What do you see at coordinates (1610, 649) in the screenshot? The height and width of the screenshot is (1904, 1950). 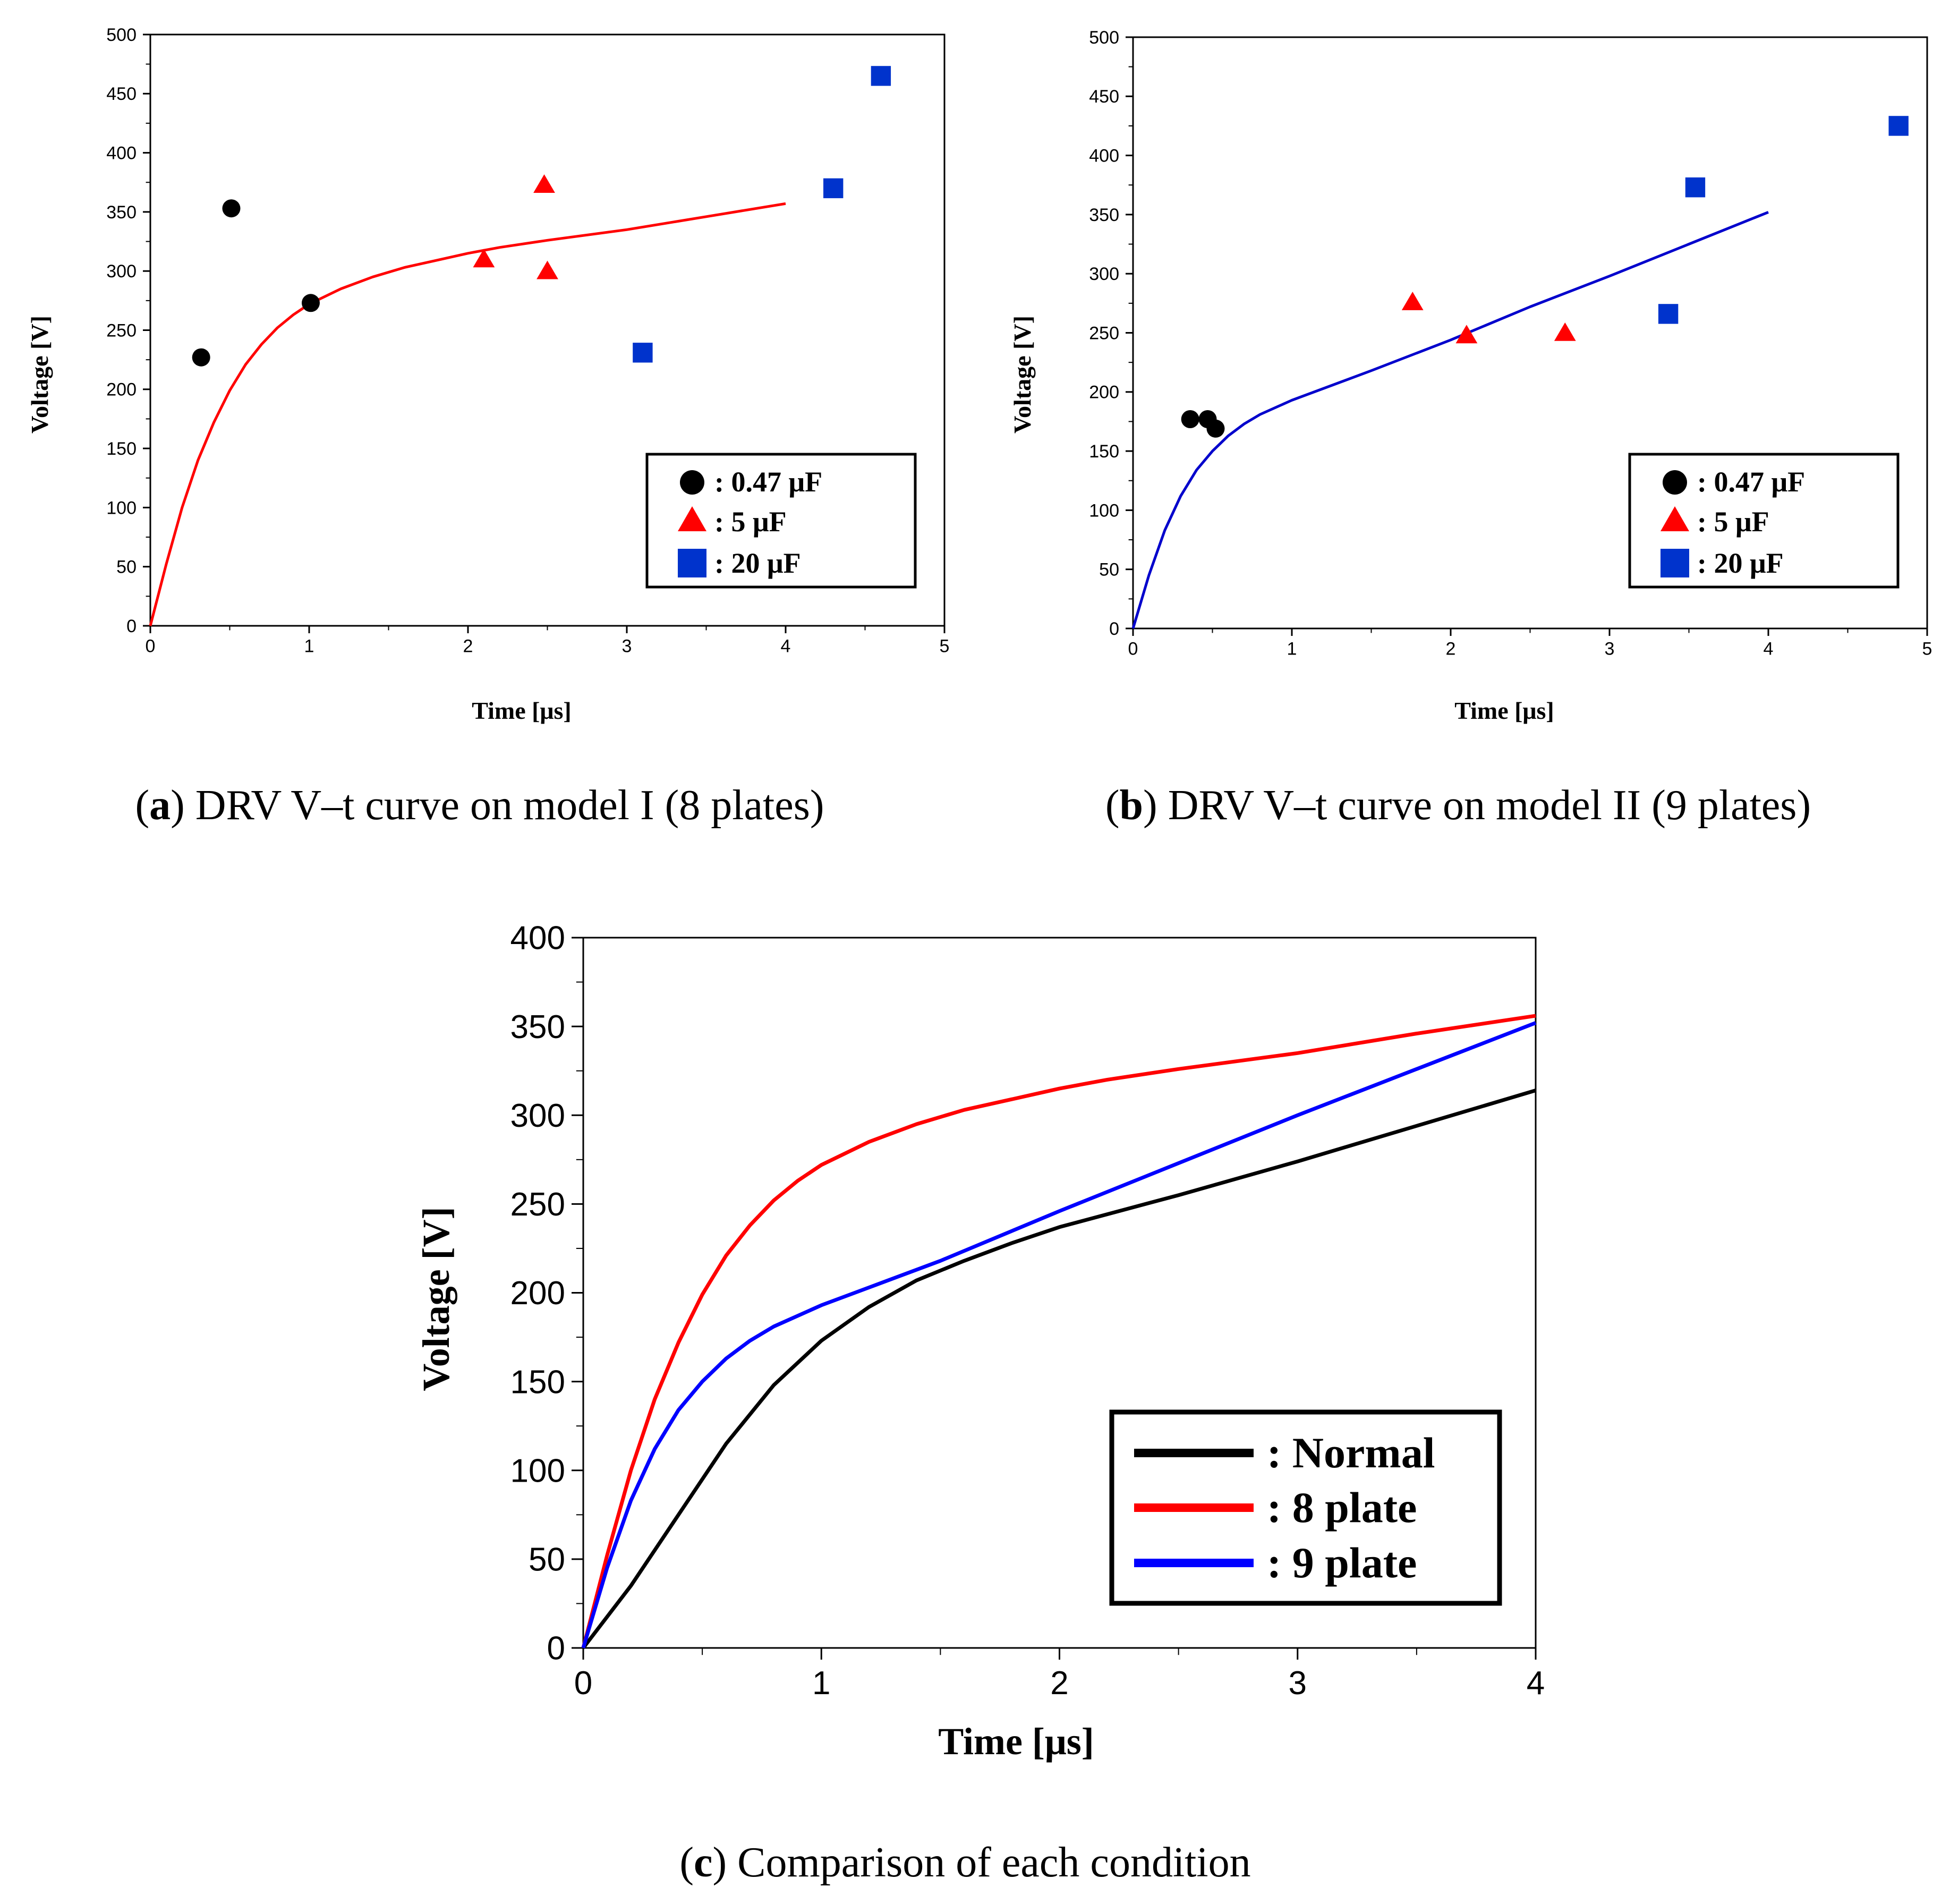 I see `x-tick-label: 3` at bounding box center [1610, 649].